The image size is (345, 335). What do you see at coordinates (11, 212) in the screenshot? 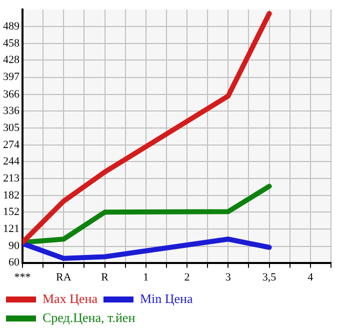
I see `y-tick-label: 152` at bounding box center [11, 212].